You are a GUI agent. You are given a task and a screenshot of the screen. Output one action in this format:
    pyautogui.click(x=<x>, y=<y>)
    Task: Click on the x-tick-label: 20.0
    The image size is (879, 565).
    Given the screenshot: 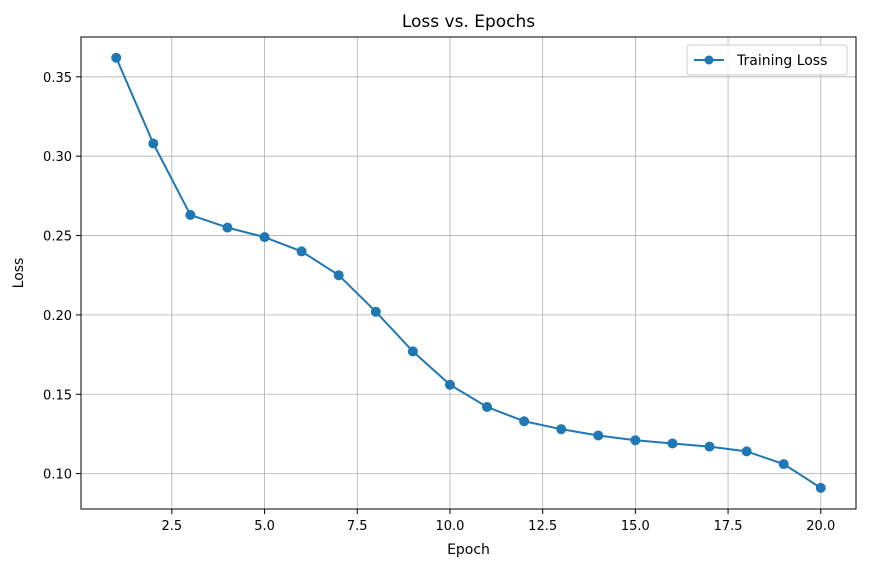 What is the action you would take?
    pyautogui.click(x=820, y=526)
    